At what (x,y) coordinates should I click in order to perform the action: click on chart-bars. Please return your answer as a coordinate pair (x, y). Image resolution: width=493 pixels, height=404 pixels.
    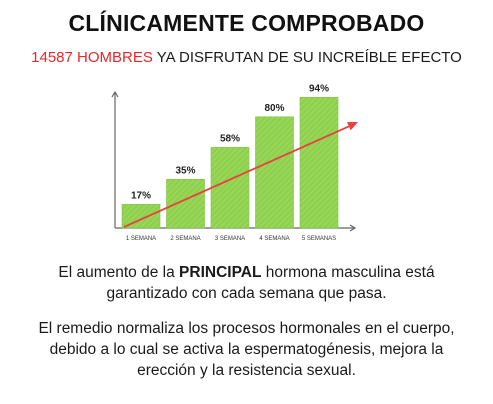
    Looking at the image, I should click on (230, 163).